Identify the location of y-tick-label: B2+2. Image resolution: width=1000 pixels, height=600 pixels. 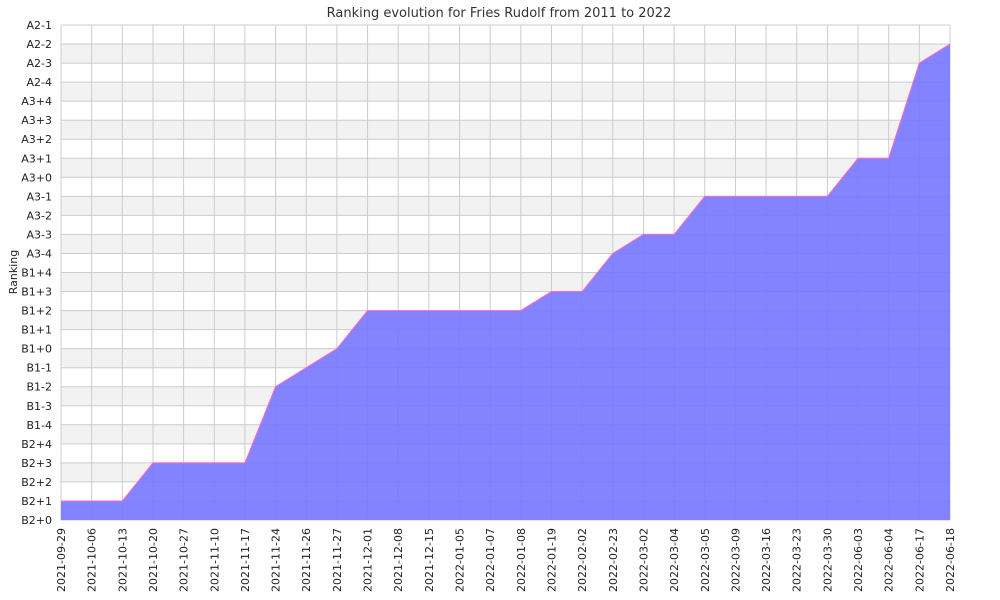
(36, 482).